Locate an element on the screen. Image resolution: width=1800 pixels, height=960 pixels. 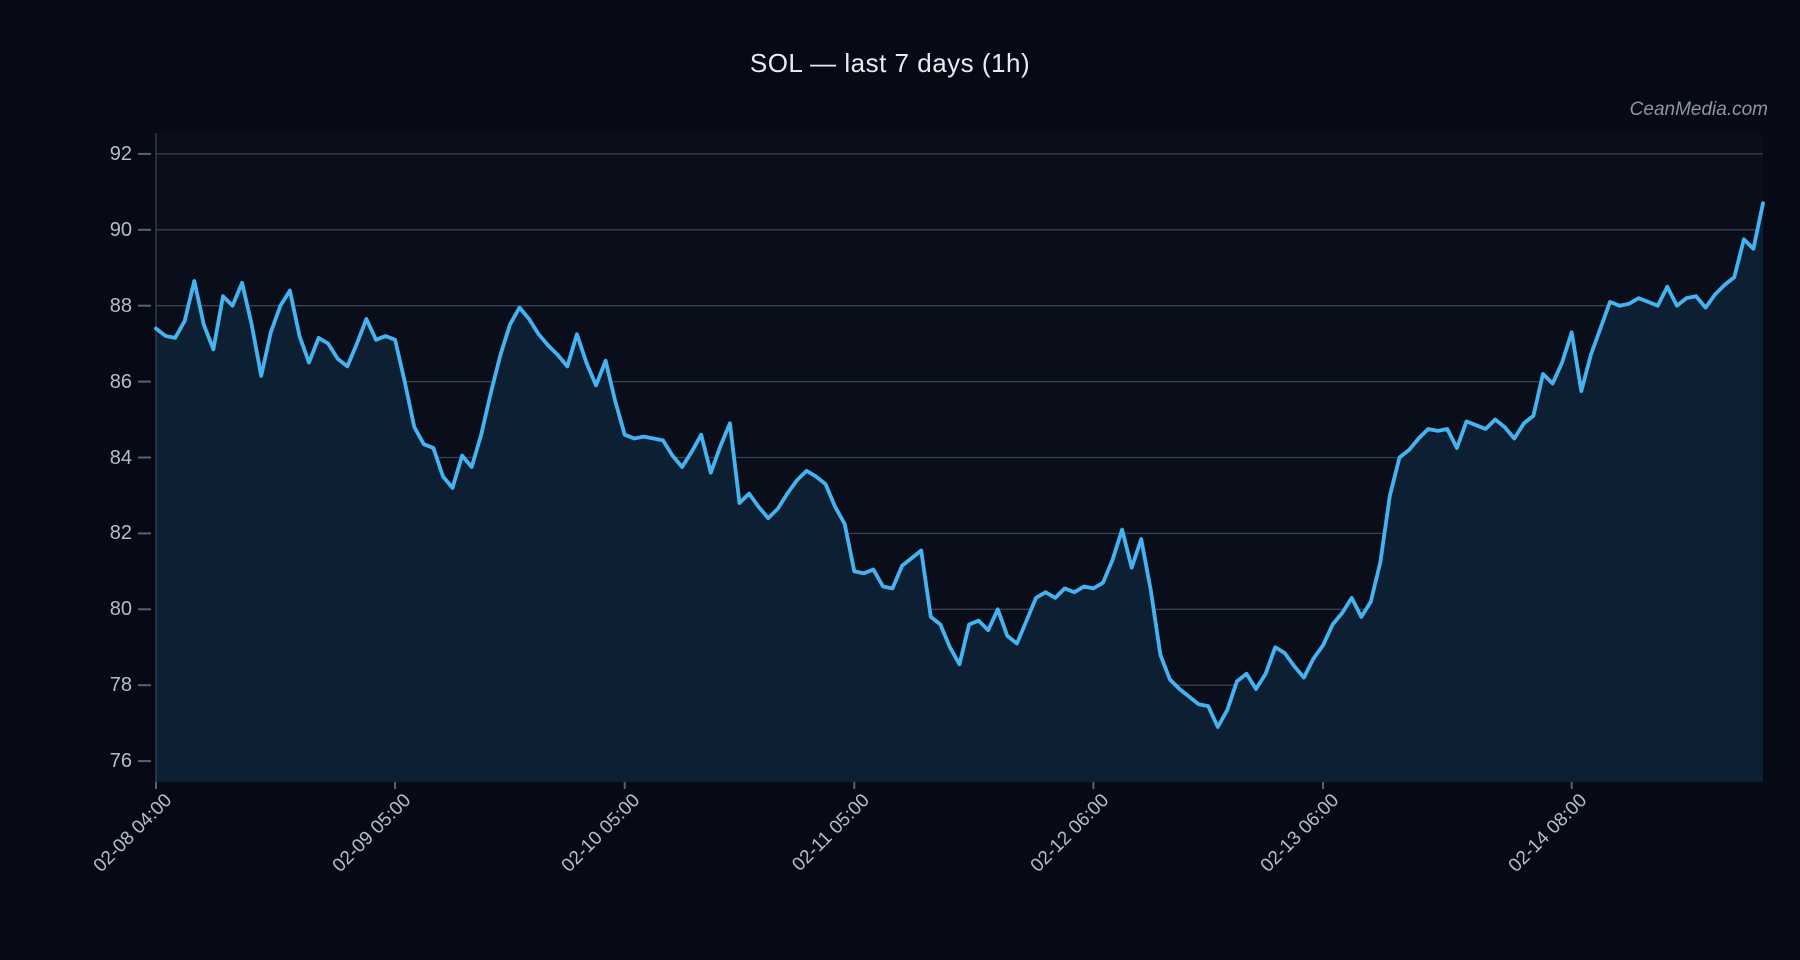
chart-title: SOL — last 7 days (1h) is located at coordinates (890, 63).